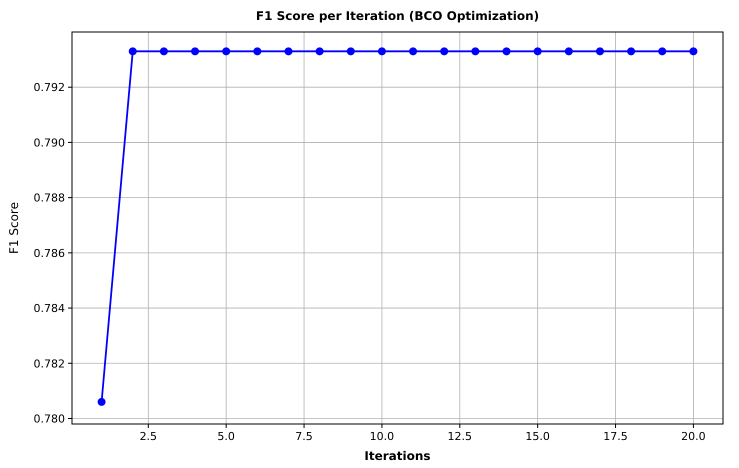 This screenshot has height=468, width=739. What do you see at coordinates (398, 16) in the screenshot?
I see `chart-title: F1 Score per Iteration (BCO Optimization)` at bounding box center [398, 16].